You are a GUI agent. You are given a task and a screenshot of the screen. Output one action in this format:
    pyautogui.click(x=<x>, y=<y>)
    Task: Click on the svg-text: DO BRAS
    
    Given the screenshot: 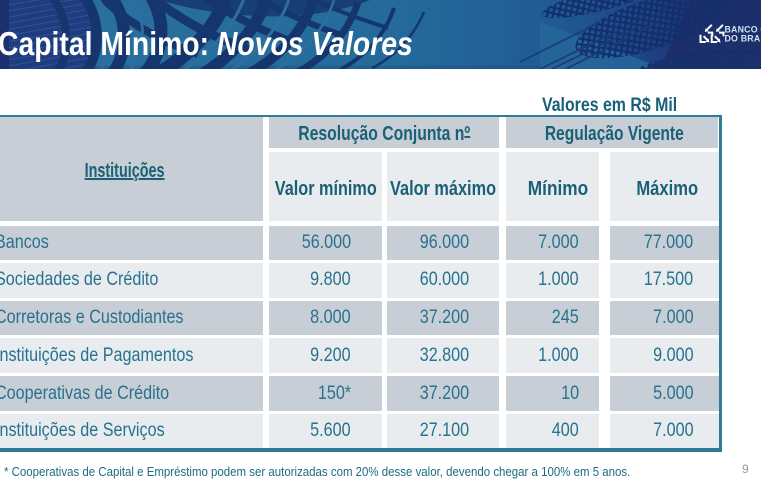 What is the action you would take?
    pyautogui.click(x=743, y=39)
    